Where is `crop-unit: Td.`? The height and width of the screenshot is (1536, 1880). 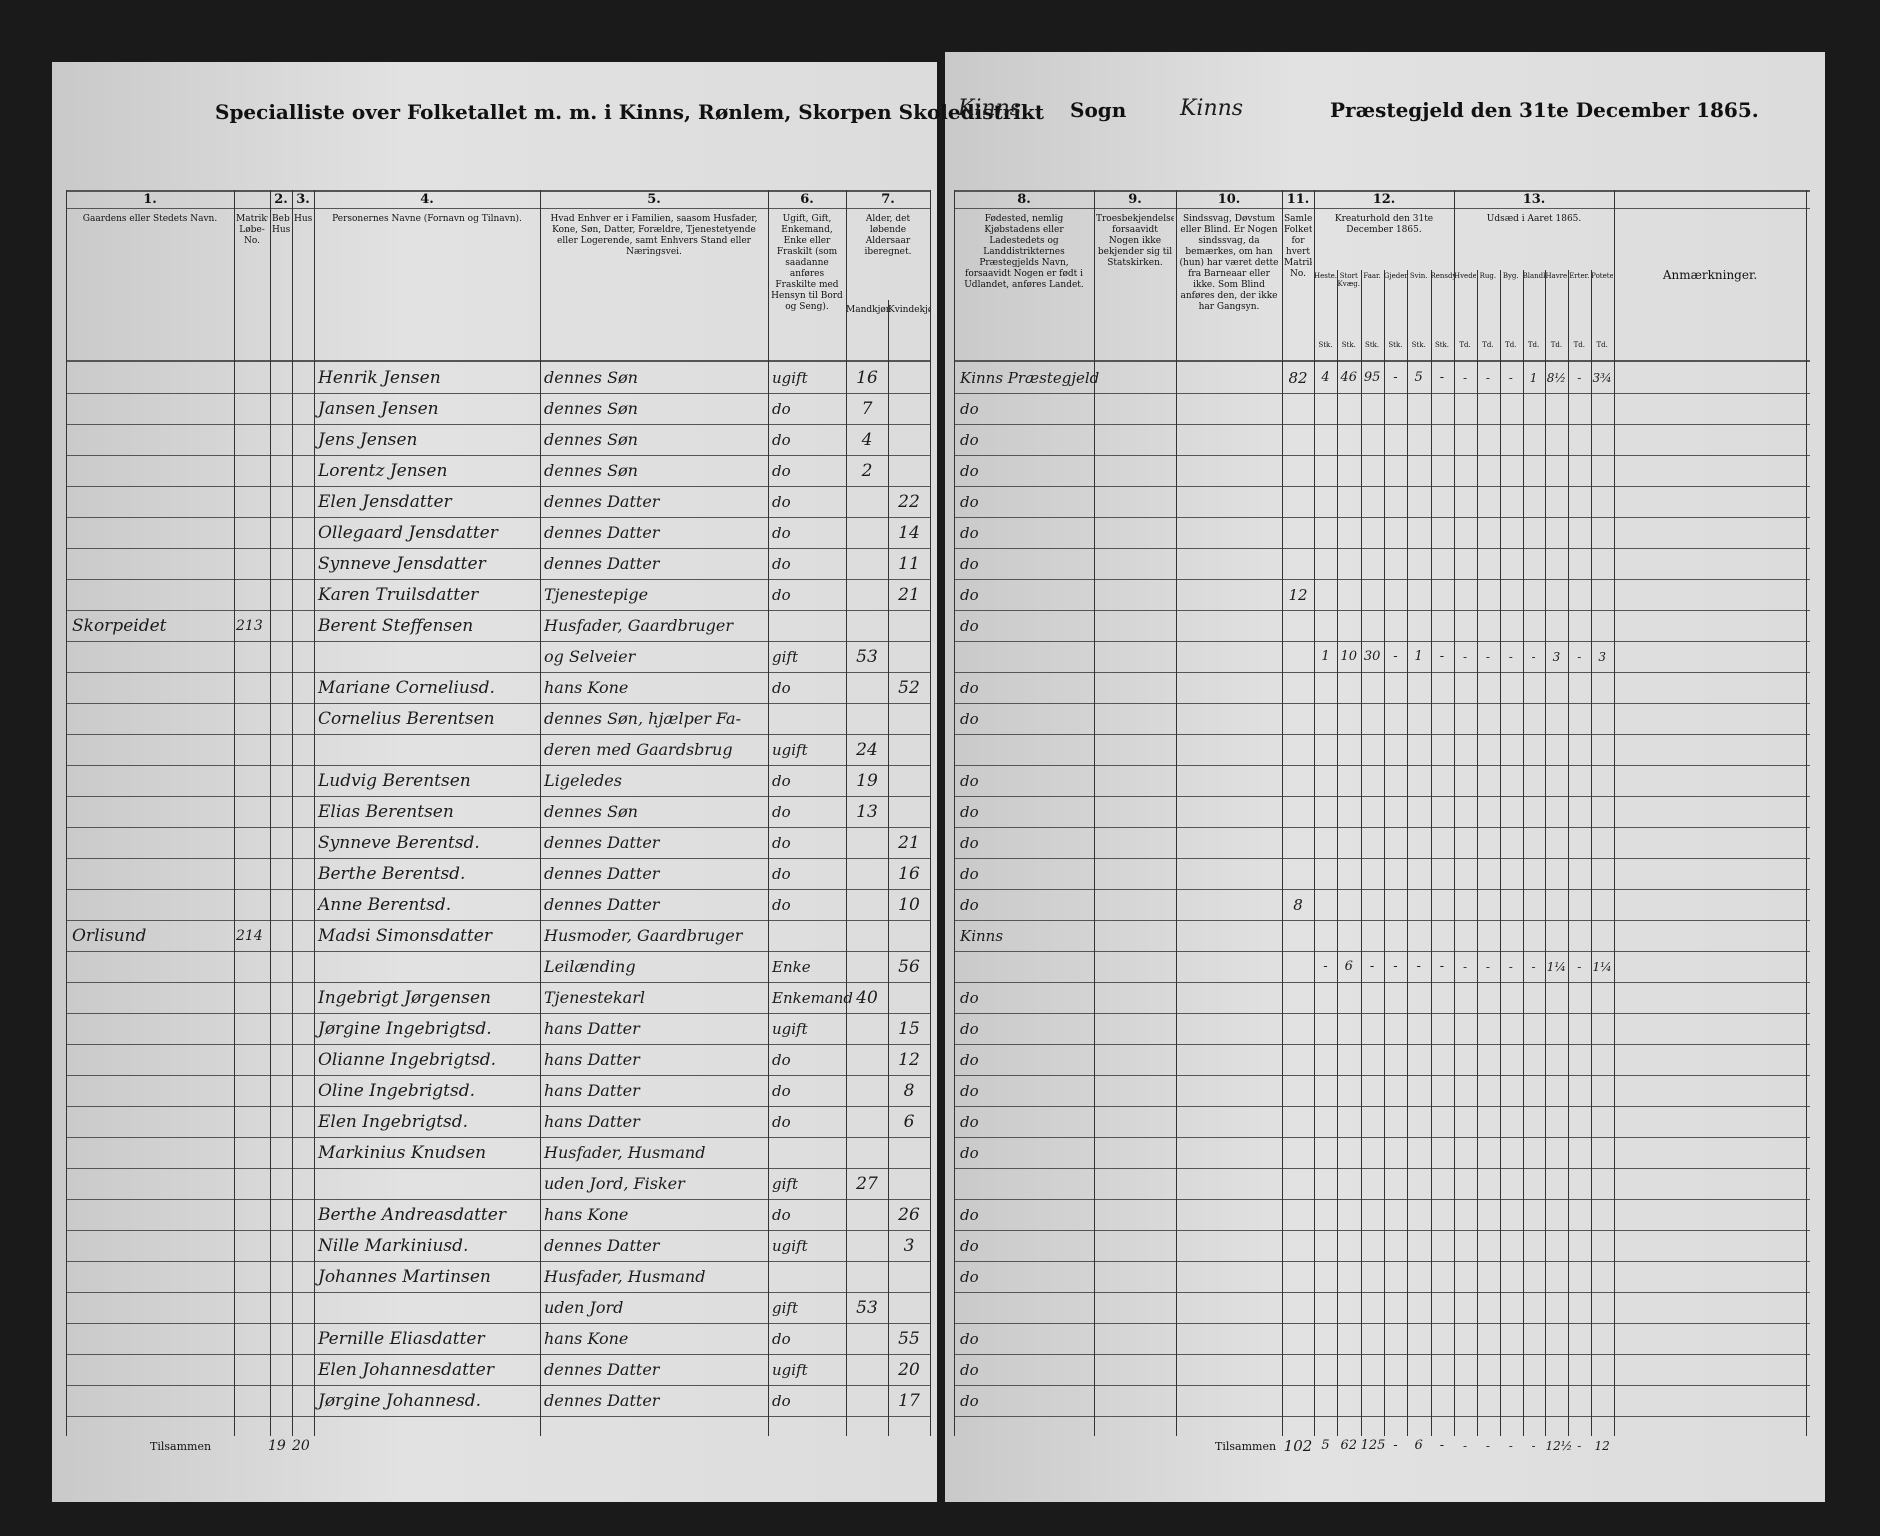
crop-unit: Td. is located at coordinates (1533, 345).